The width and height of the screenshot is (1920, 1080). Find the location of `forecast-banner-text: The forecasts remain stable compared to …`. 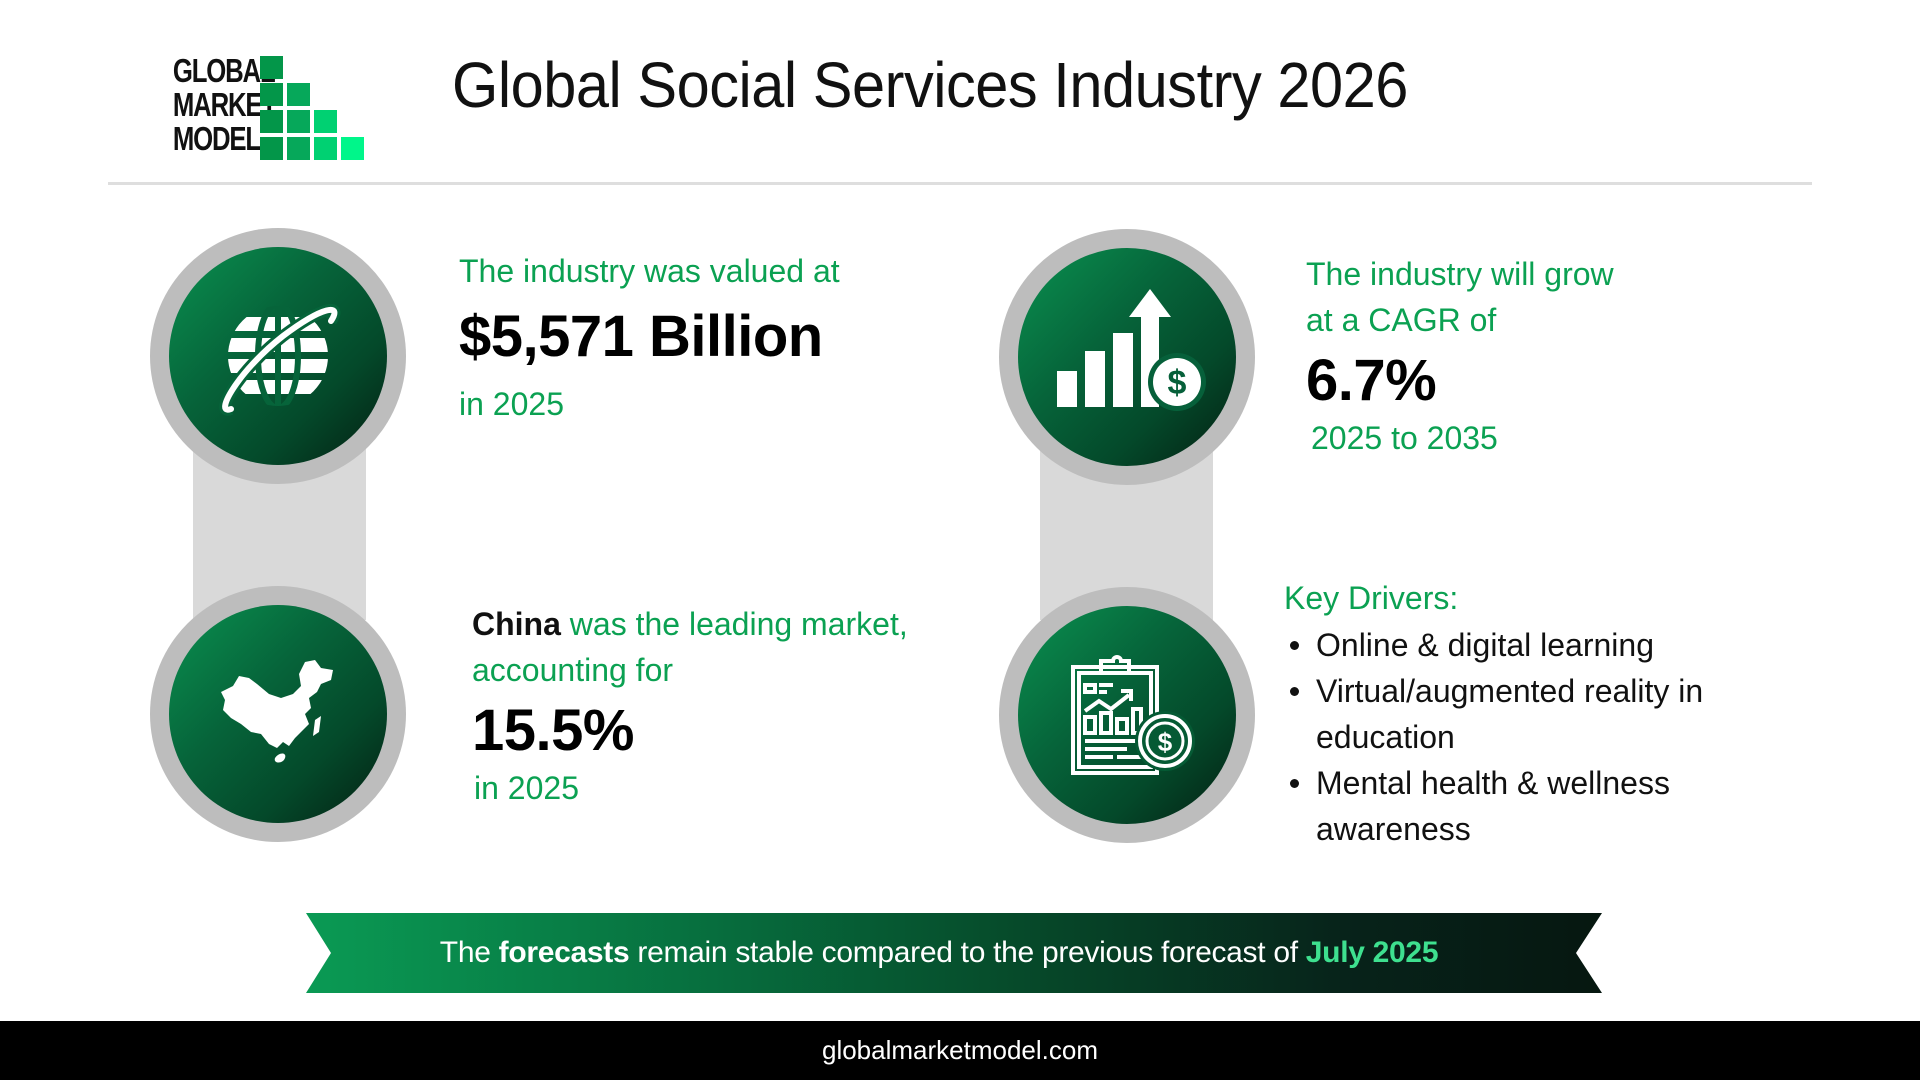

forecast-banner-text: The forecasts remain stable compared to … is located at coordinates (954, 953).